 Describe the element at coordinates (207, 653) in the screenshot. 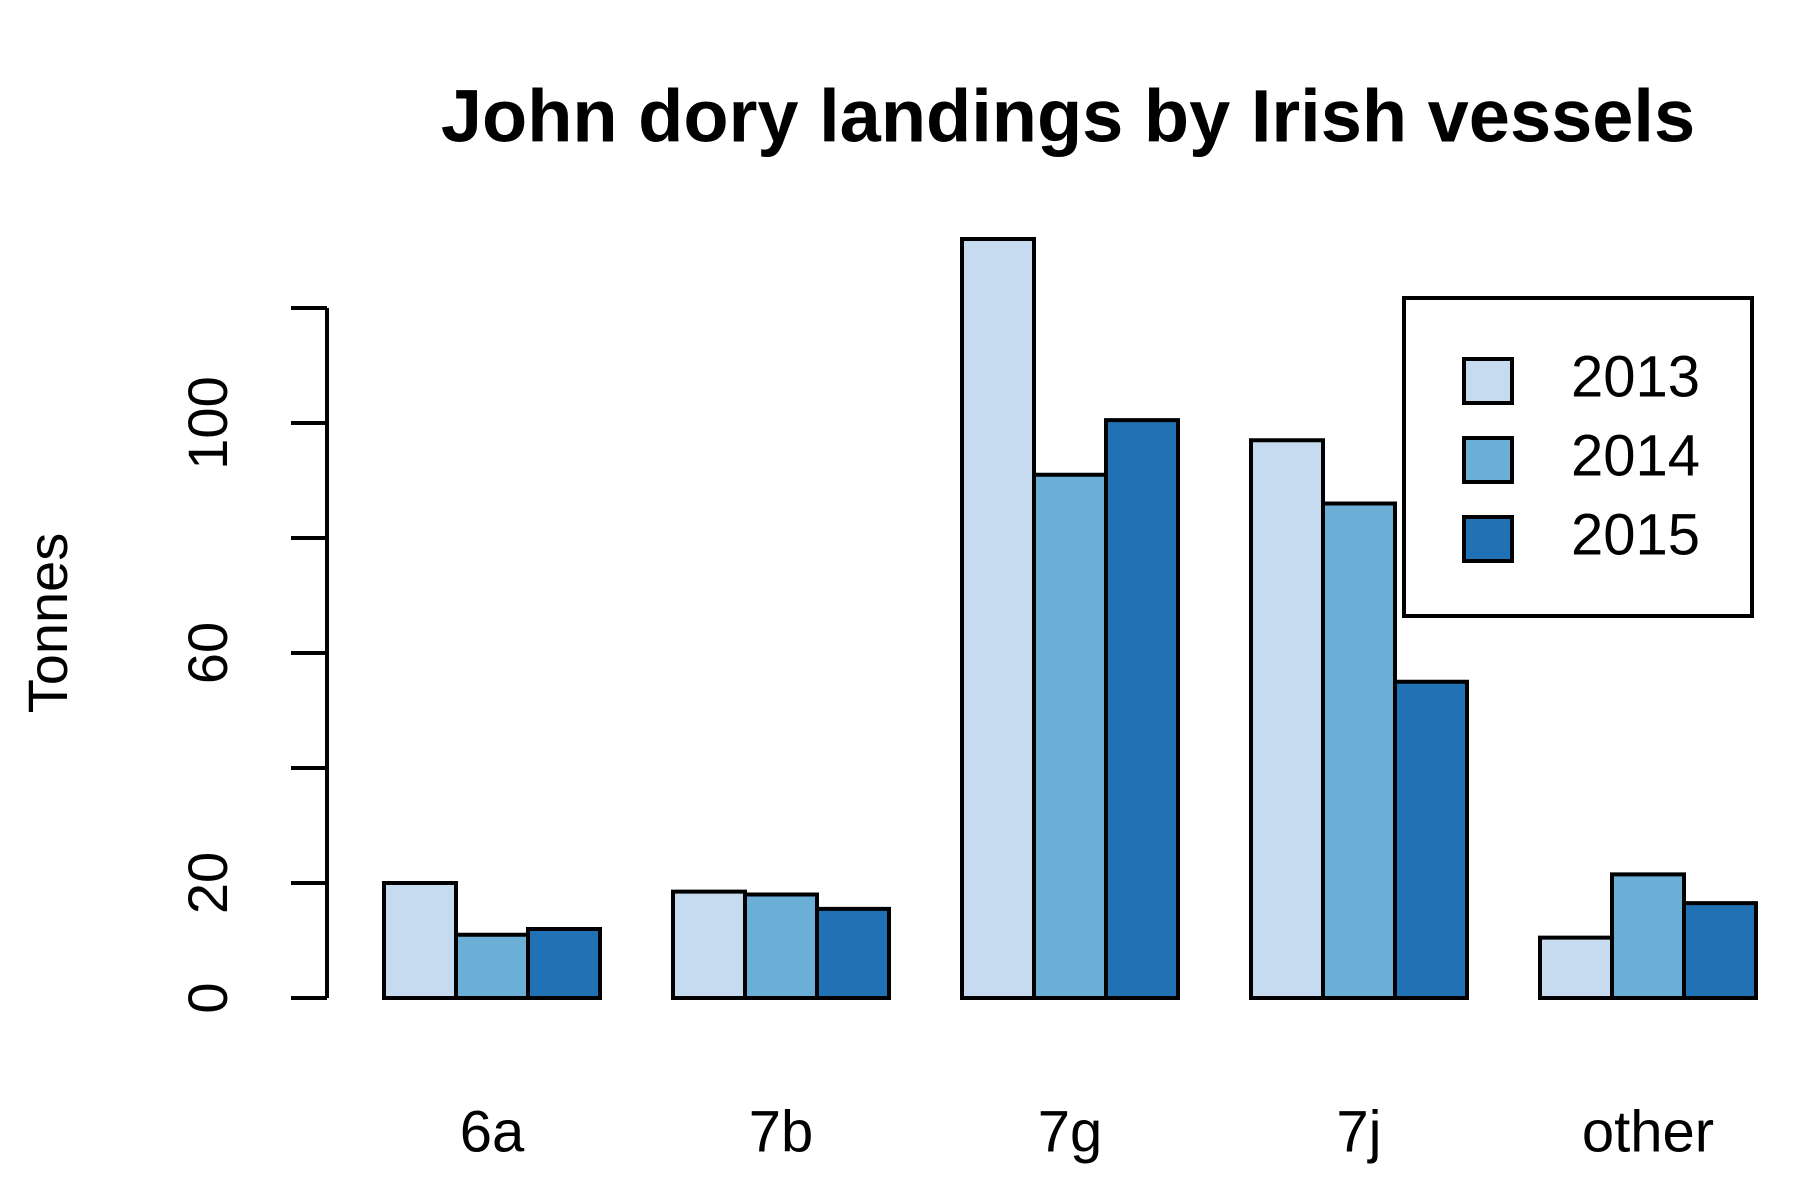

I see `y-tick-label: 60` at that location.